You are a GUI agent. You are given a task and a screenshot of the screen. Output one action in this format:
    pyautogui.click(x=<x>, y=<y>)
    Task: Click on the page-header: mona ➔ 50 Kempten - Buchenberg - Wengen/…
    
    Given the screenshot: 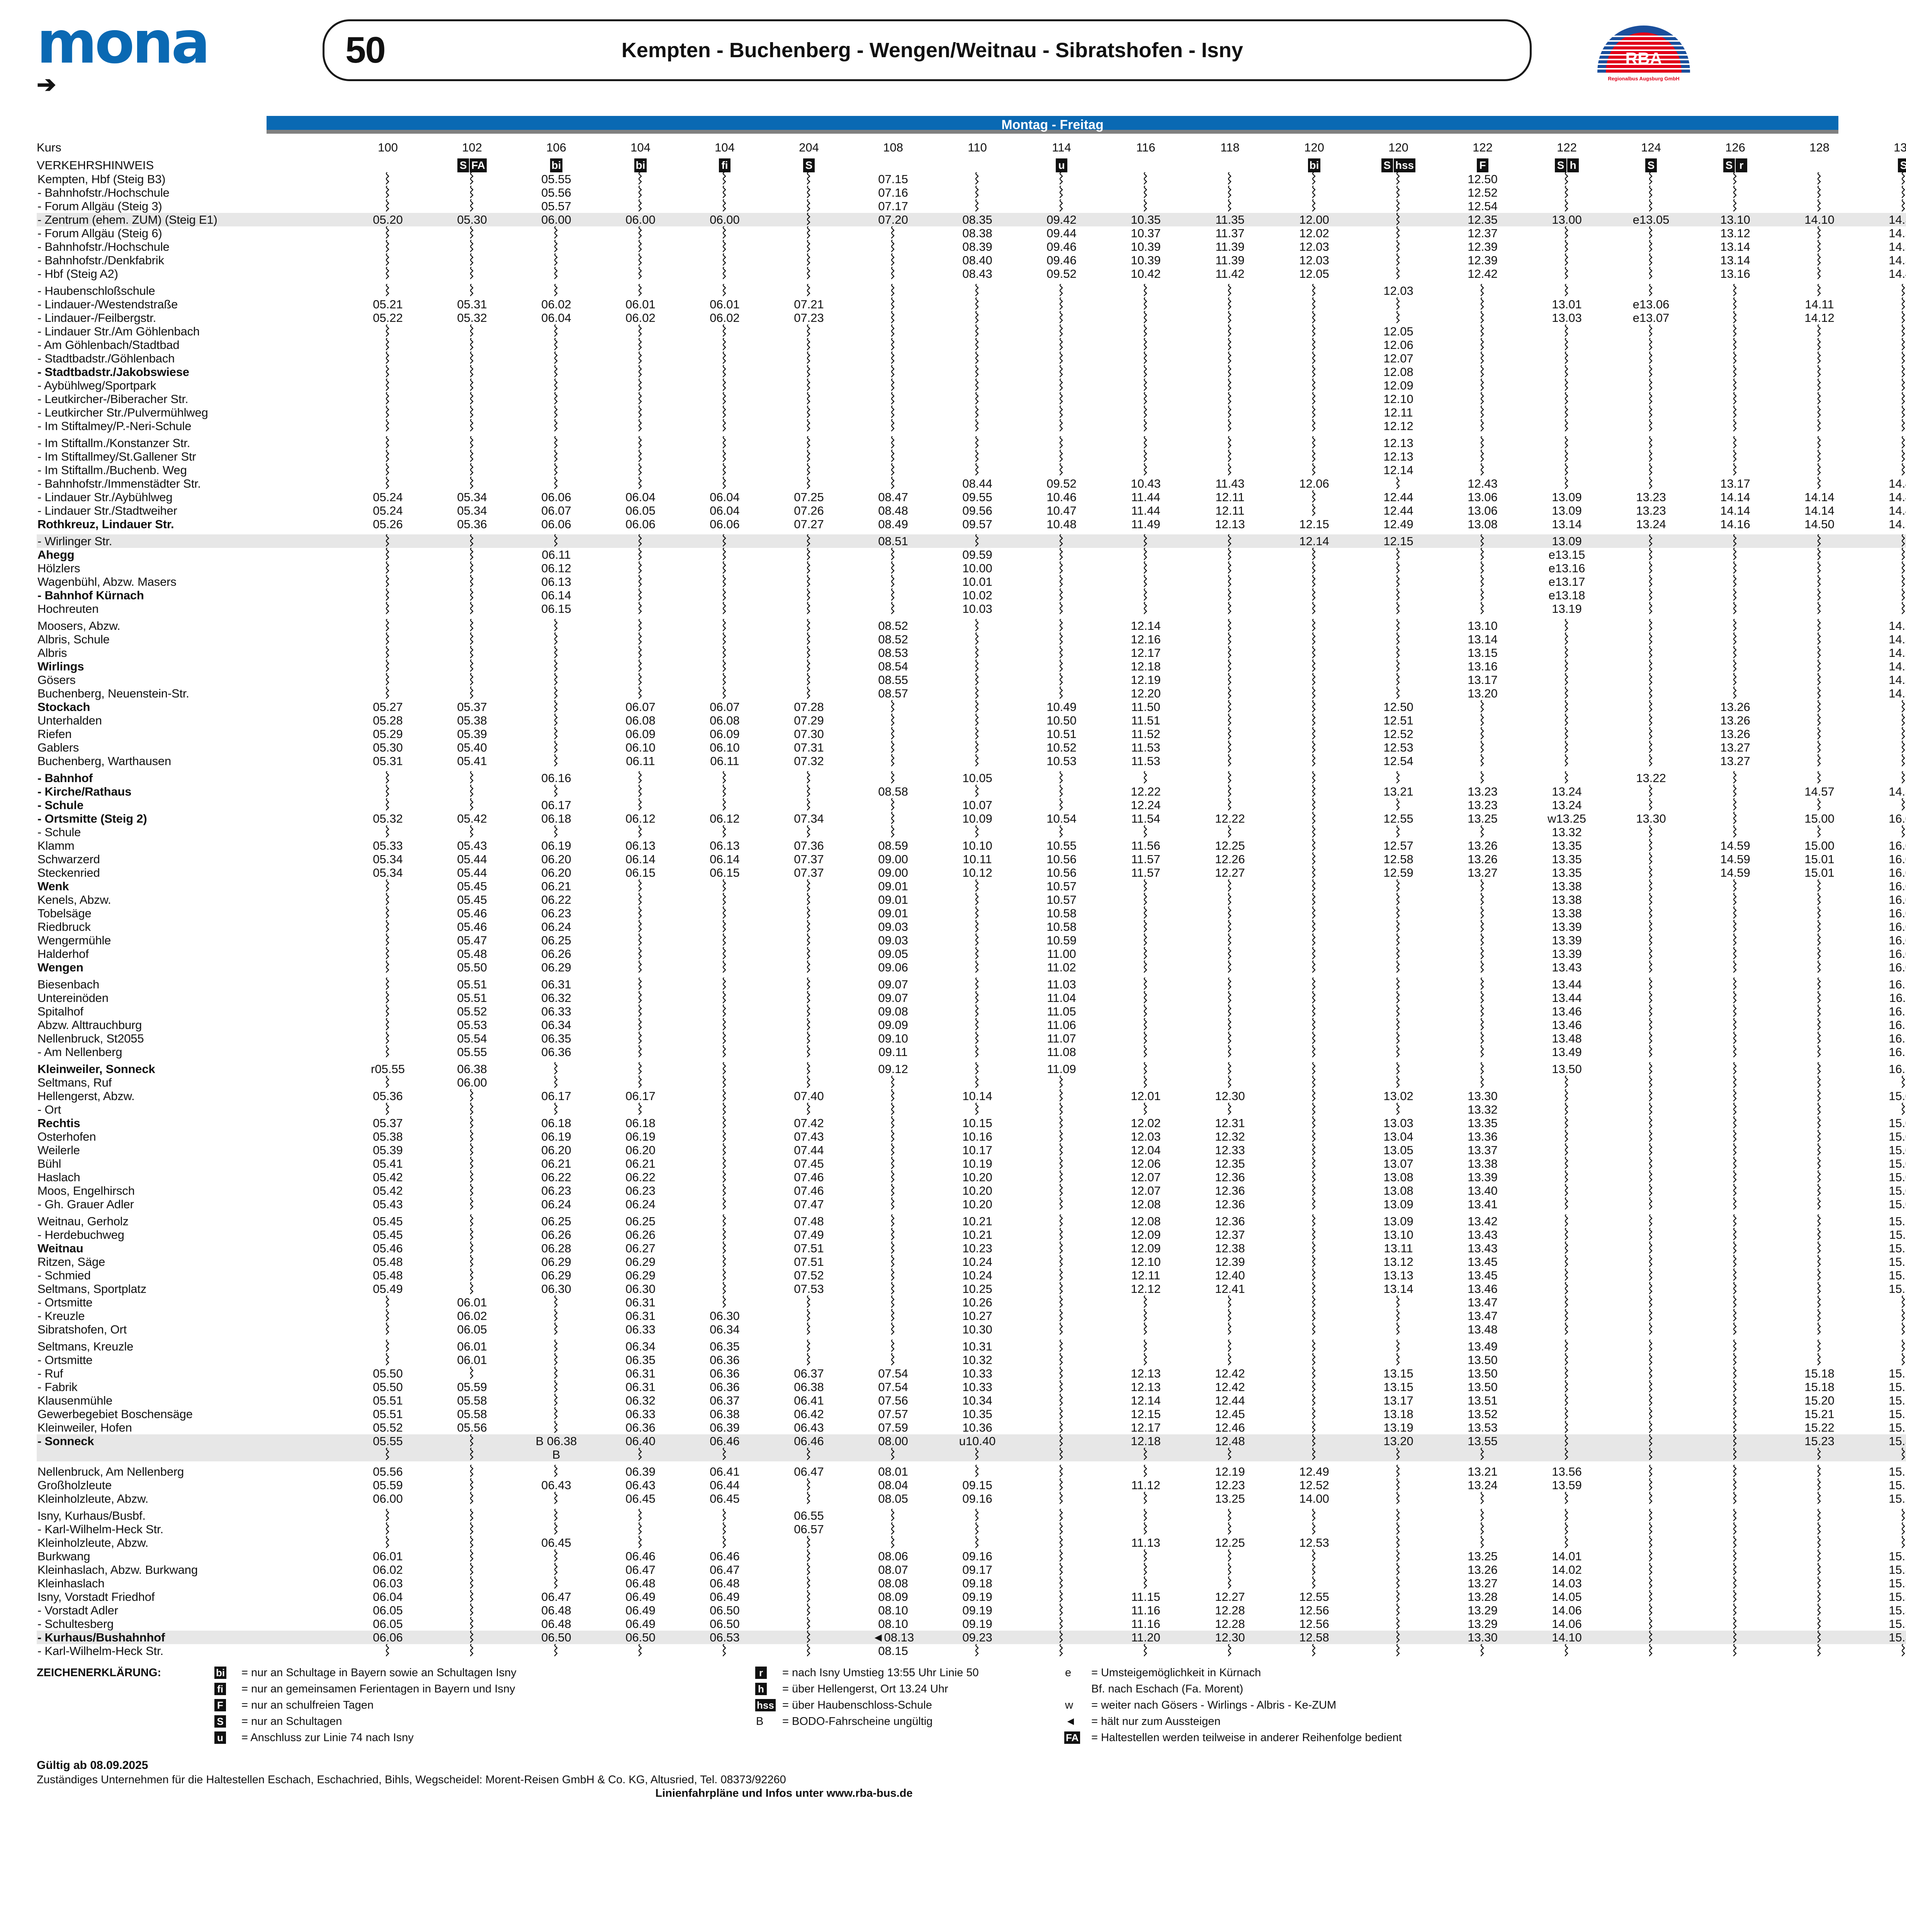 What is the action you would take?
    pyautogui.click(x=953, y=58)
    